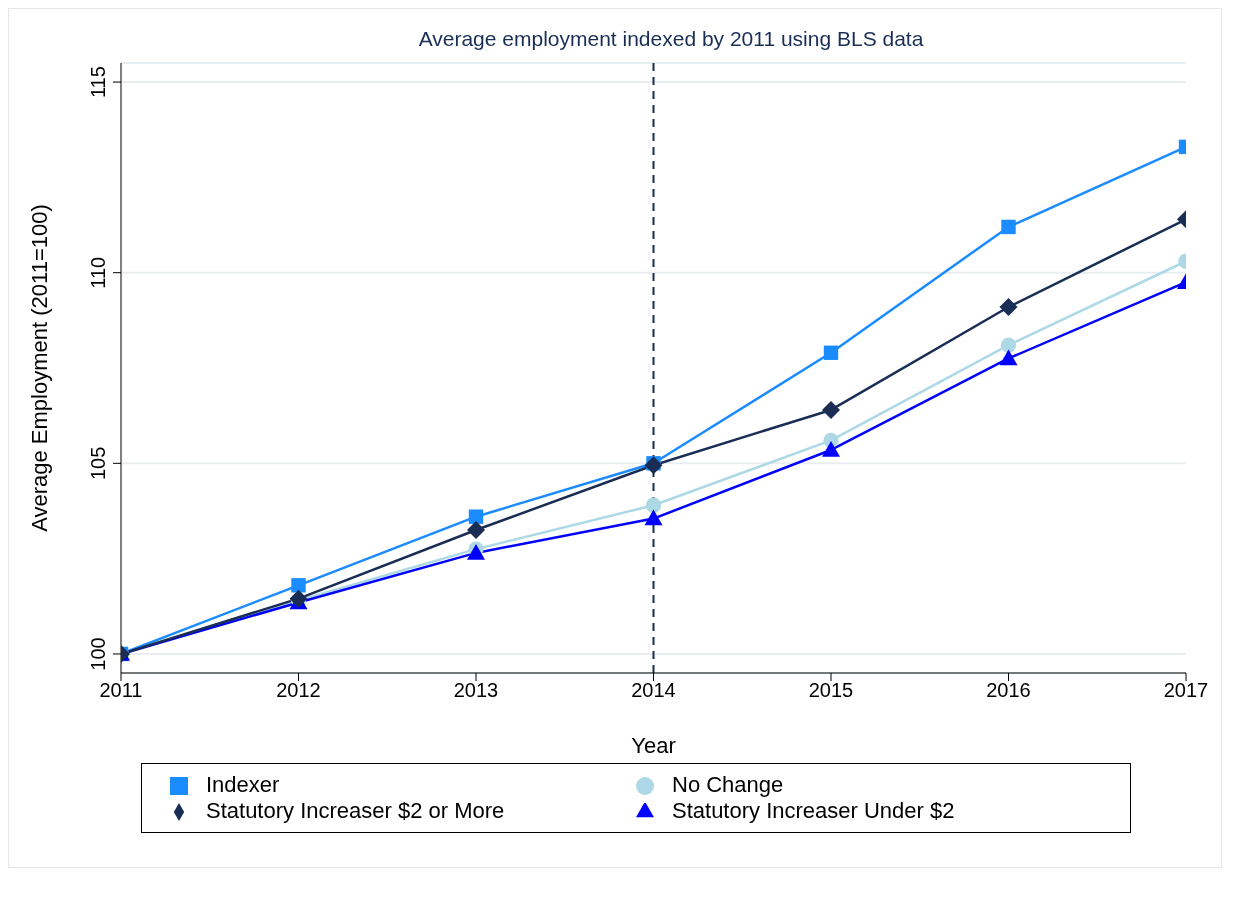  What do you see at coordinates (653, 745) in the screenshot?
I see `x-axis-title: Year` at bounding box center [653, 745].